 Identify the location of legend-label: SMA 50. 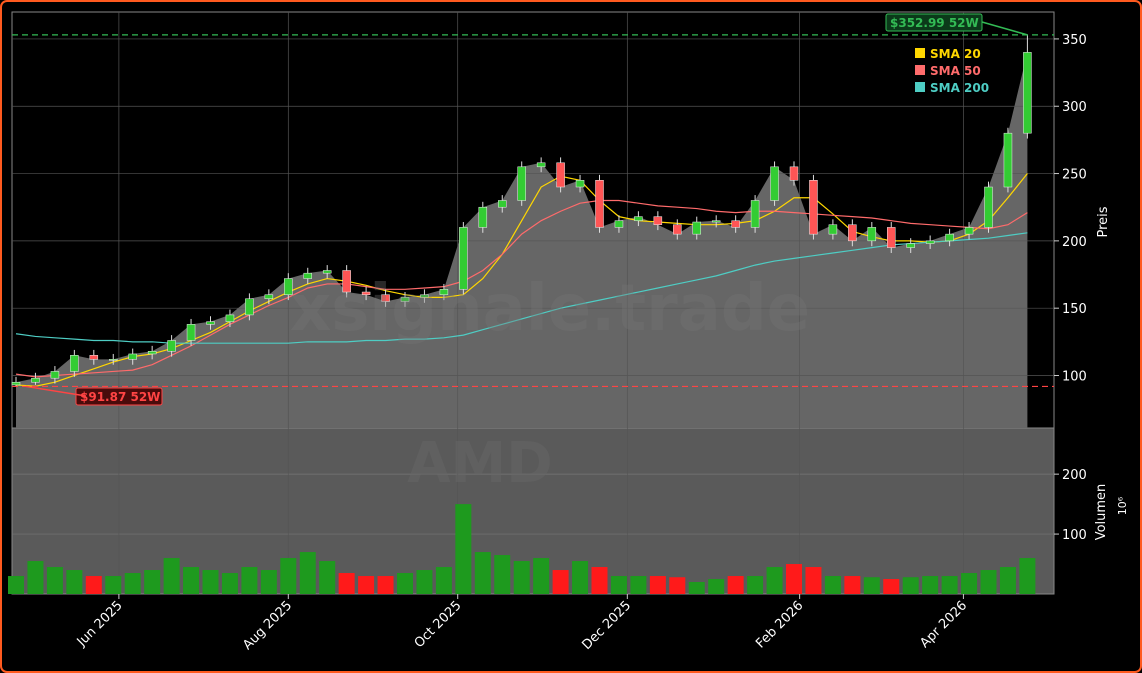
(955, 71).